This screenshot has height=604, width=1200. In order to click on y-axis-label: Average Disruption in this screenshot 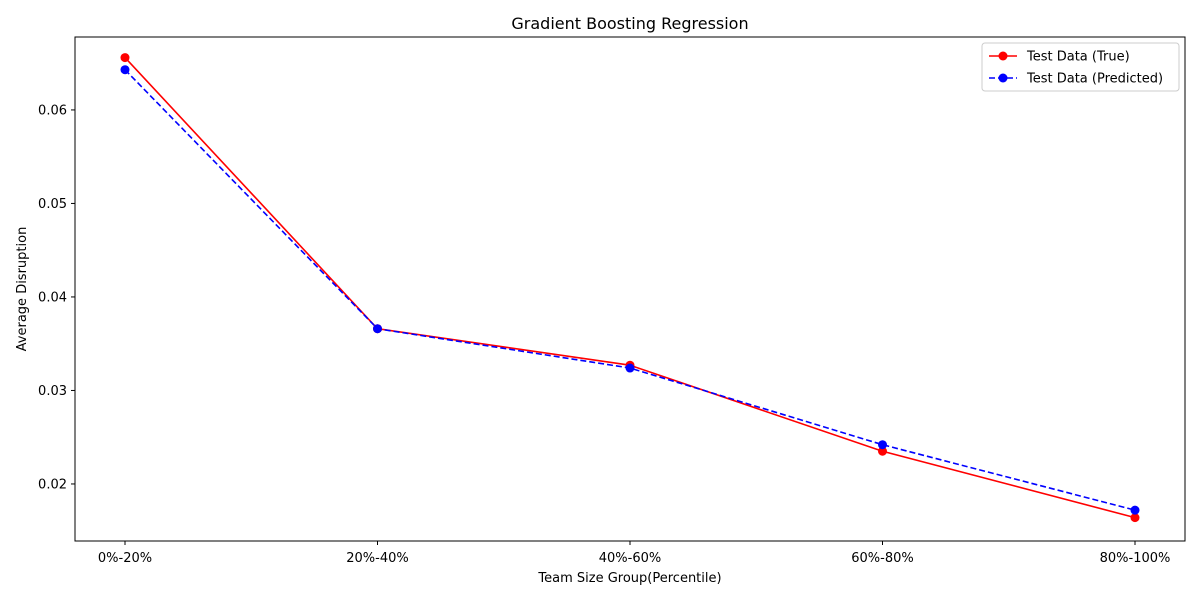, I will do `click(22, 289)`.